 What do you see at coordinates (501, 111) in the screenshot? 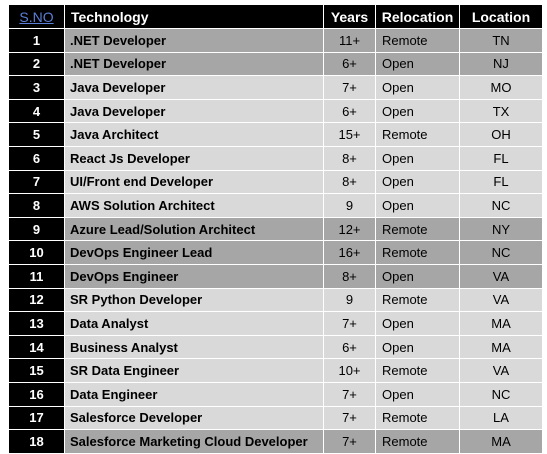
I see `row-location: TX` at bounding box center [501, 111].